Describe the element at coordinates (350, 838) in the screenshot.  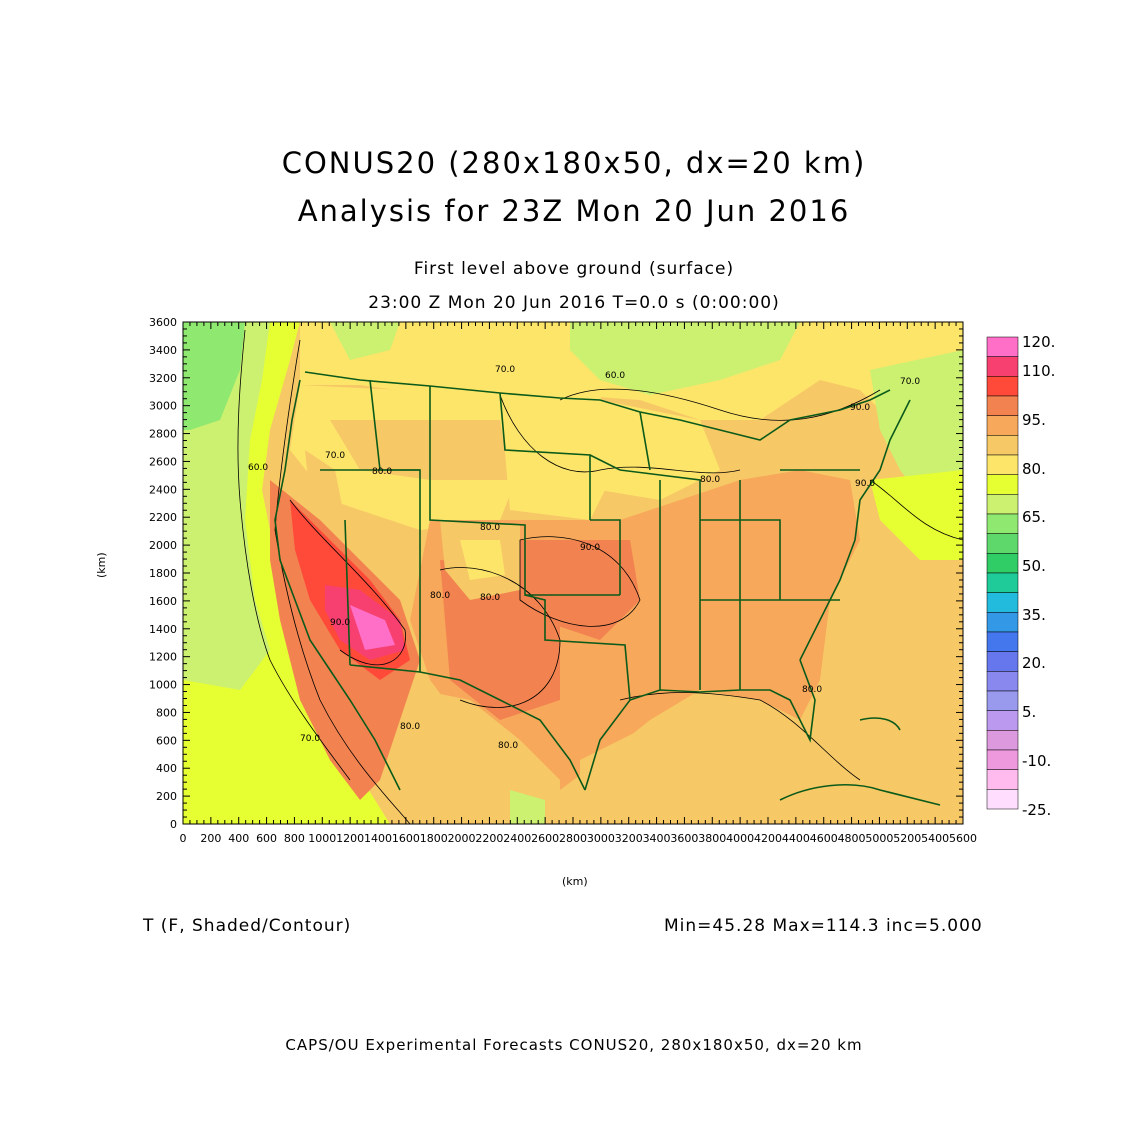
I see `x-tick-label: 1200` at that location.